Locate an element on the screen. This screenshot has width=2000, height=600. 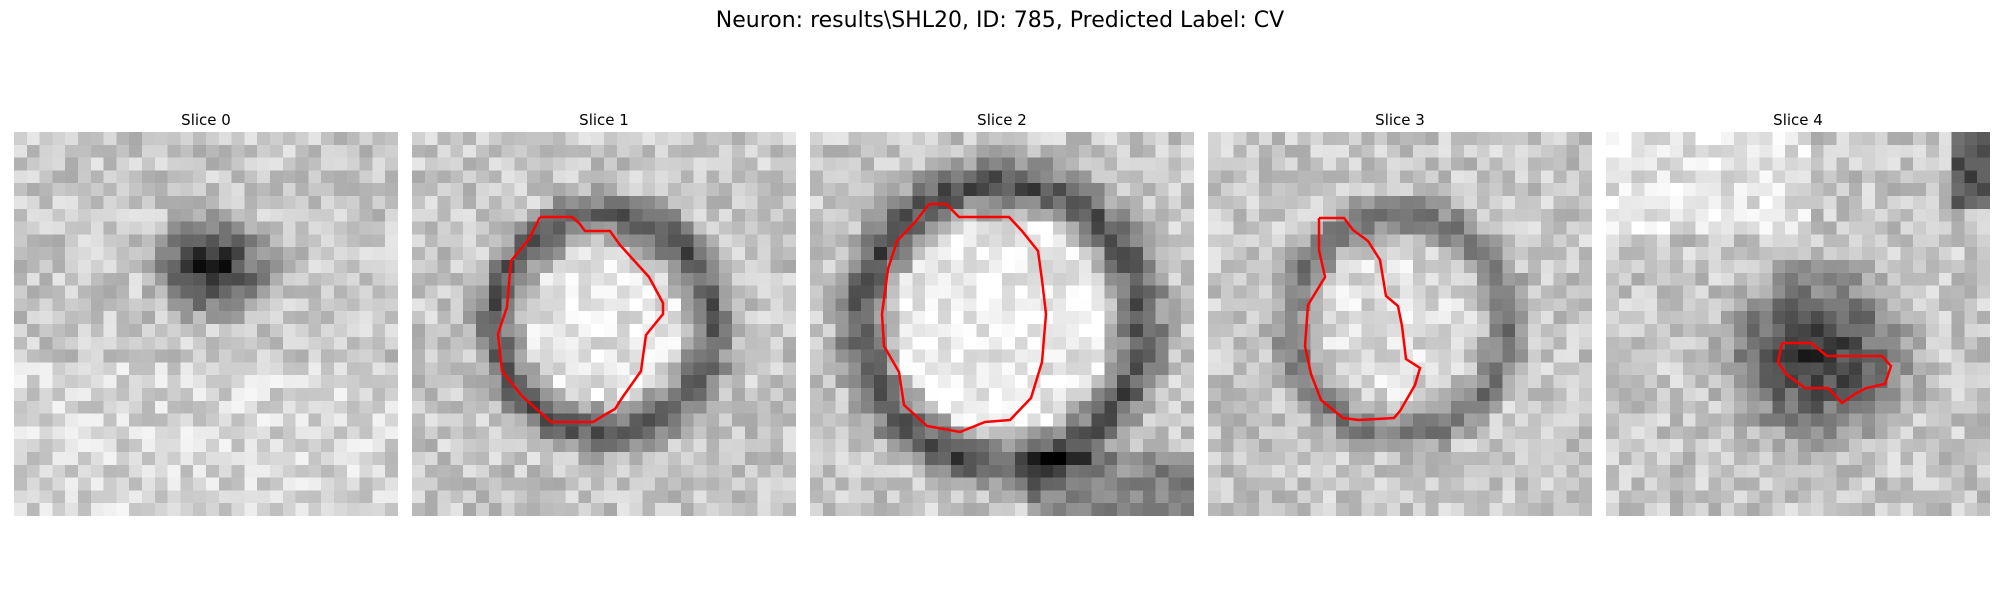
slice-title: Slice 2 is located at coordinates (1002, 120).